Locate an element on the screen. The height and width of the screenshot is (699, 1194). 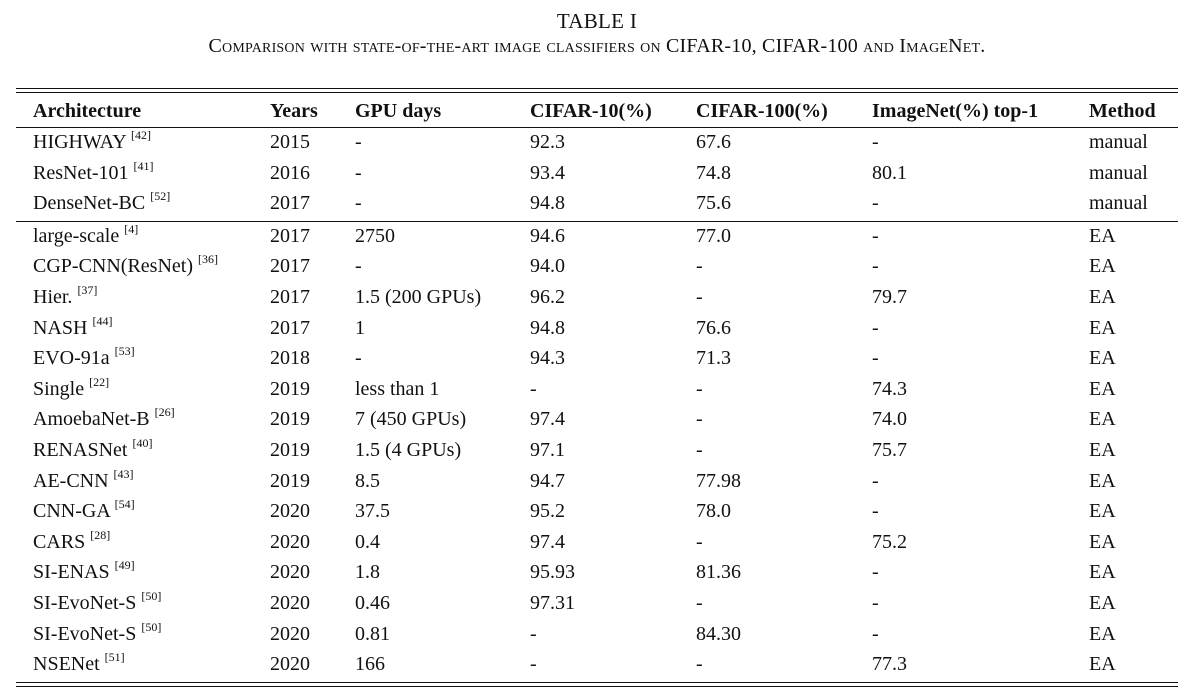
cell-gpu-days: 37.5 is located at coordinates (372, 511).